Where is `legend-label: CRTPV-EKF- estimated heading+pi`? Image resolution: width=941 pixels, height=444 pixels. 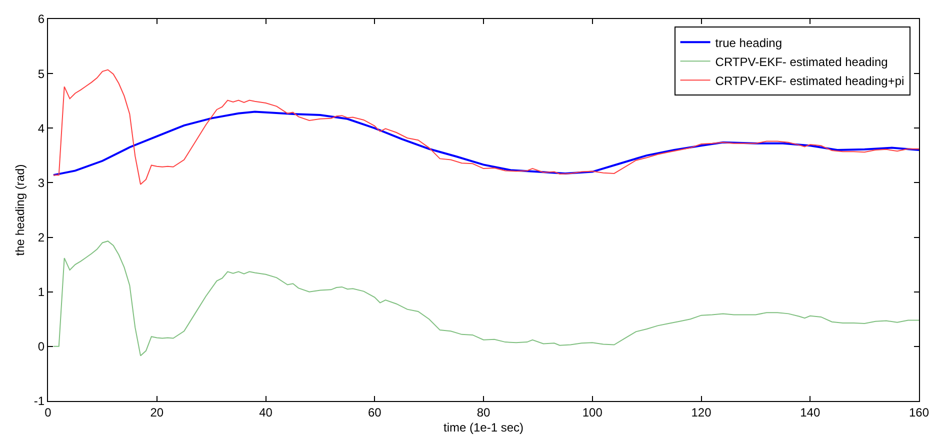
legend-label: CRTPV-EKF- estimated heading+pi is located at coordinates (809, 81).